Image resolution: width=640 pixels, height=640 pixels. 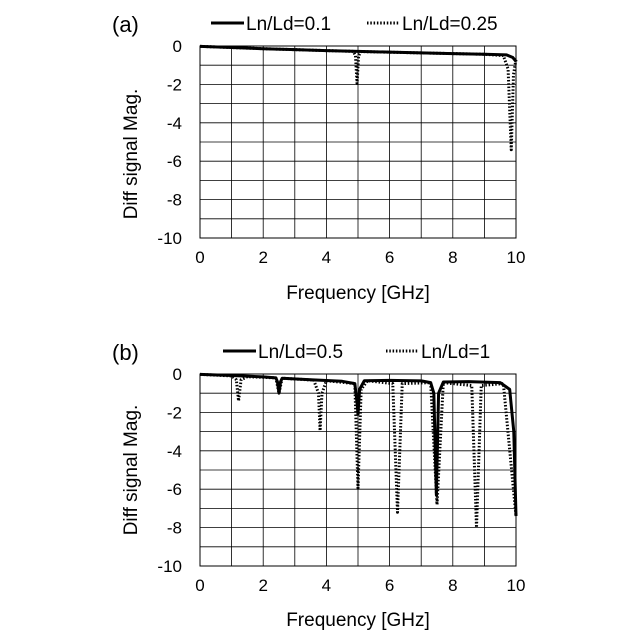 What do you see at coordinates (300, 352) in the screenshot?
I see `legend-entry-ln-ld-0-5: Ln/Ld=0.5` at bounding box center [300, 352].